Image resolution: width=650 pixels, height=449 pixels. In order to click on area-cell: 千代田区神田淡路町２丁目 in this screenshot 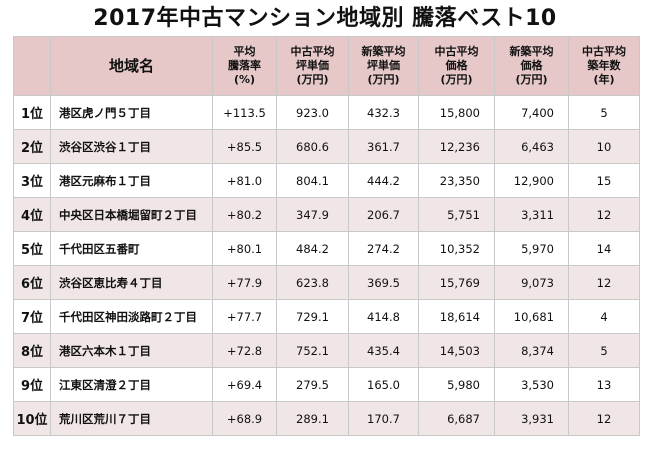, I will do `click(131, 316)`.